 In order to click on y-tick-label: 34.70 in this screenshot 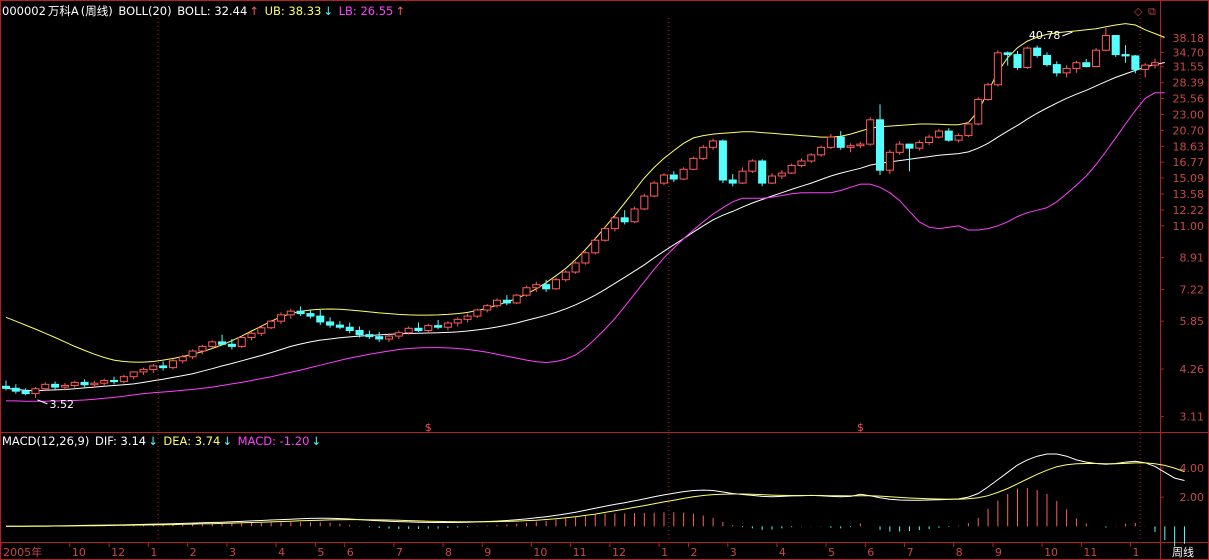, I will do `click(1189, 52)`.